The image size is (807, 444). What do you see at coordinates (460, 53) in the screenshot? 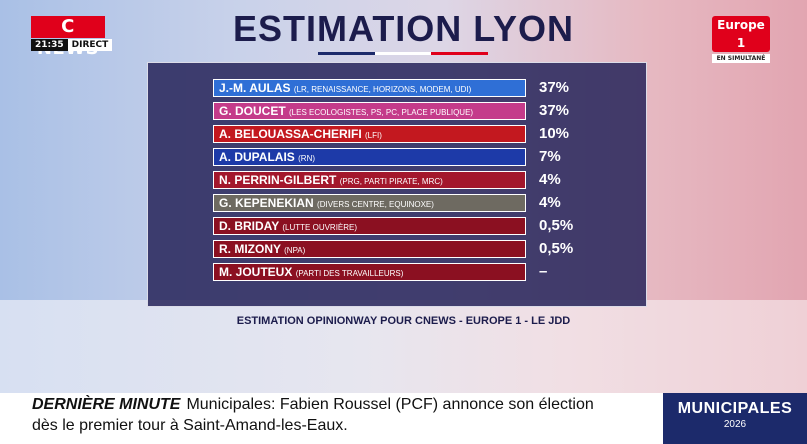
I see `underline-red` at bounding box center [460, 53].